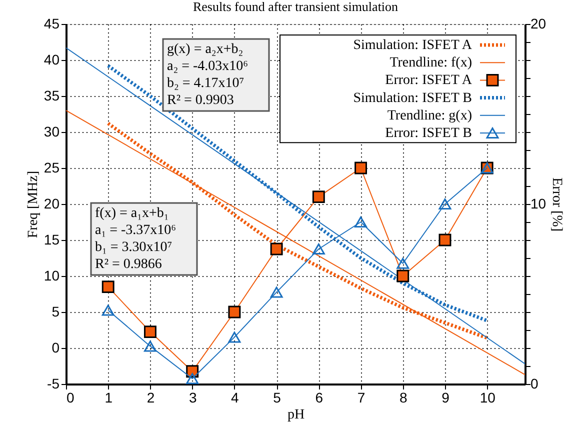 The image size is (580, 428). Describe the element at coordinates (205, 49) in the screenshot. I see `annotation: g(x) = a₂x+b₂` at that location.